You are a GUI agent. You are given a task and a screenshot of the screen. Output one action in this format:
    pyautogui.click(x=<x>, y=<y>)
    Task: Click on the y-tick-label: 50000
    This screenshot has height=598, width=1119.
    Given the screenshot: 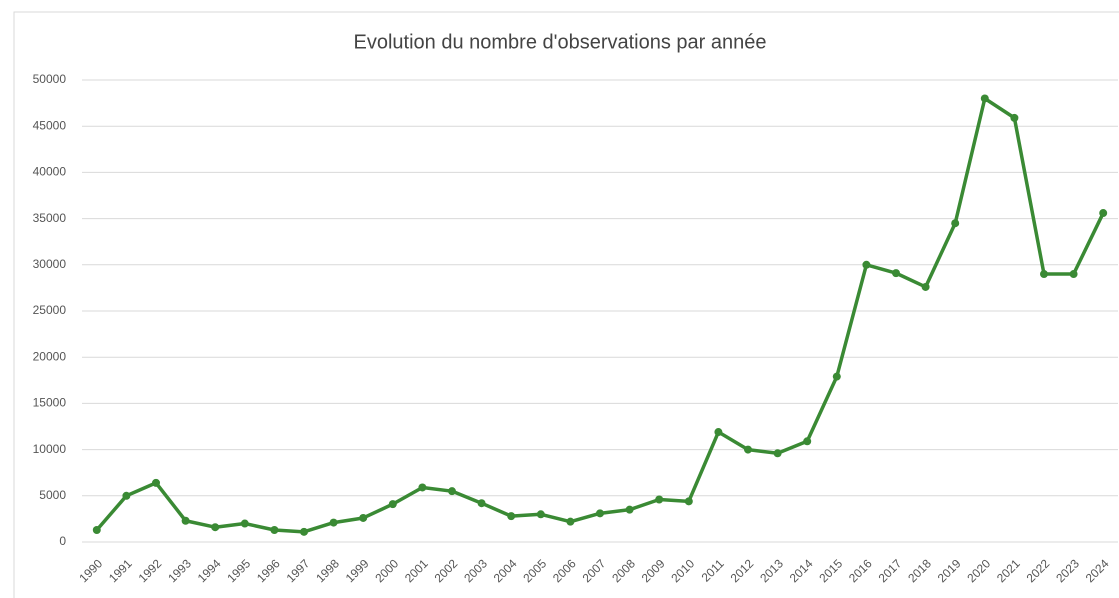 What is the action you would take?
    pyautogui.click(x=50, y=79)
    